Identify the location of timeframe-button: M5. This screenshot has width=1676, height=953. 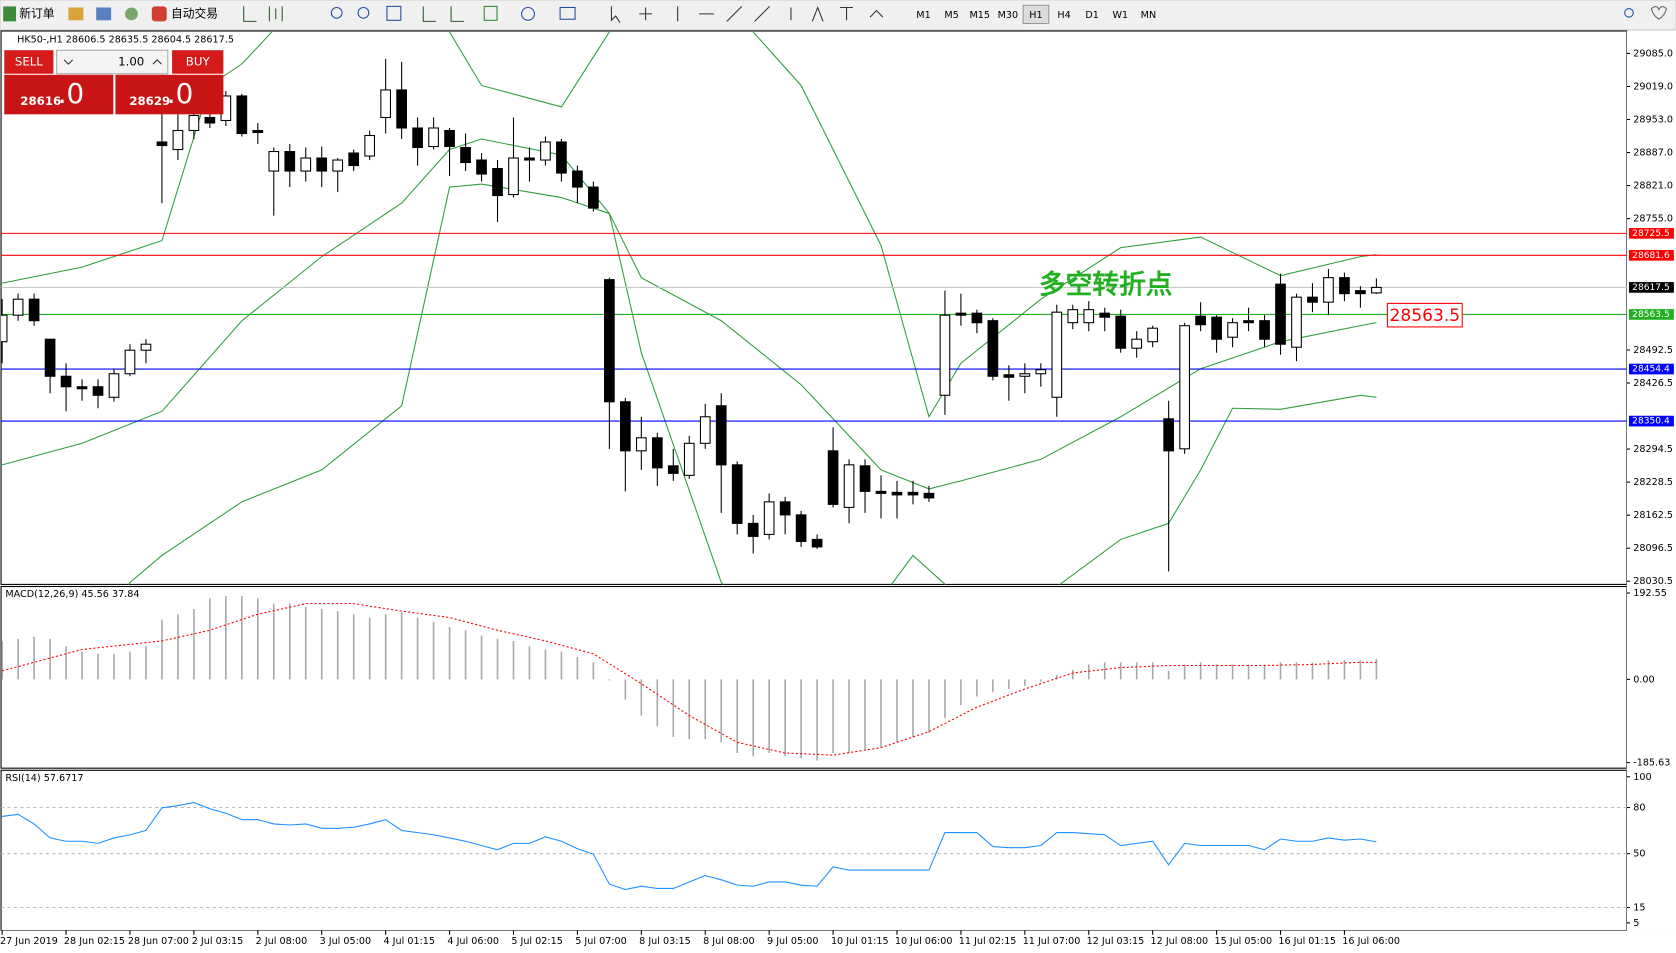
(951, 15).